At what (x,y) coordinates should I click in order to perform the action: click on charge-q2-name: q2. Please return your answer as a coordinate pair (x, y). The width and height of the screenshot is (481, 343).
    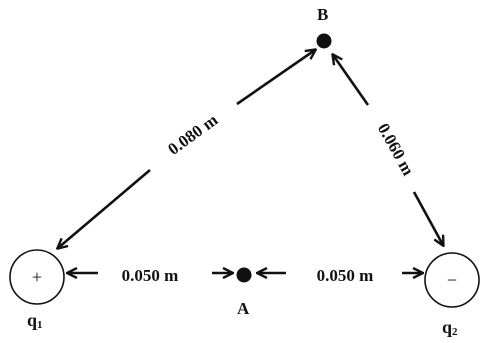
    Looking at the image, I should click on (450, 327).